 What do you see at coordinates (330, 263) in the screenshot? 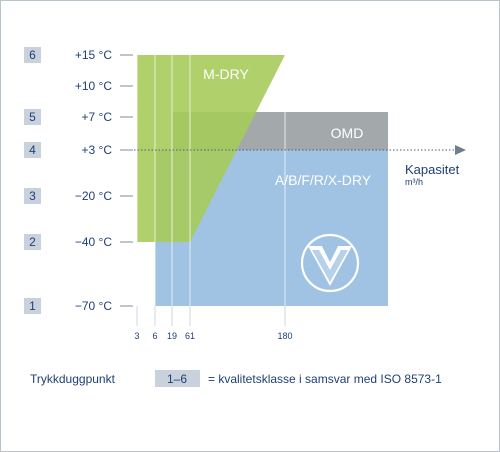
I see `company-logo-icon` at bounding box center [330, 263].